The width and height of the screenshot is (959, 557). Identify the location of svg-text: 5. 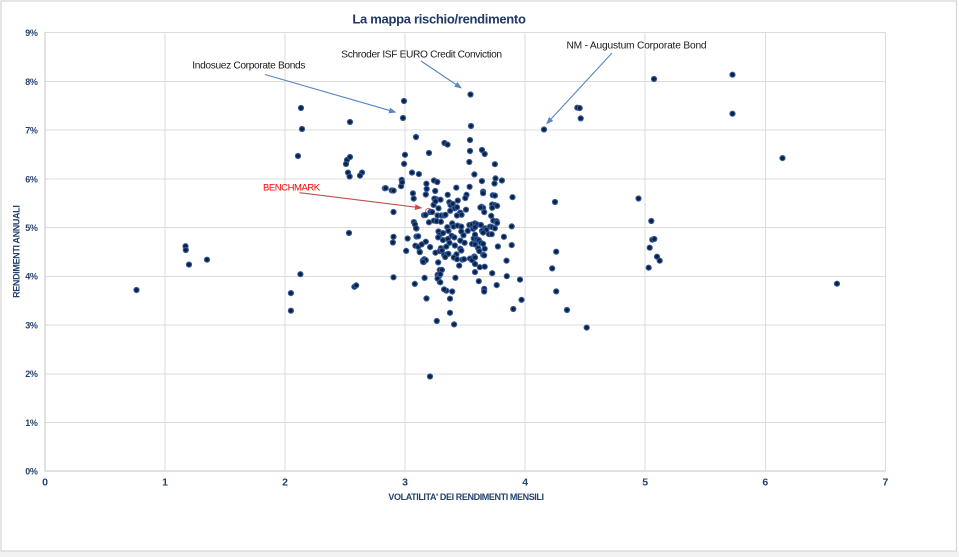
(645, 483).